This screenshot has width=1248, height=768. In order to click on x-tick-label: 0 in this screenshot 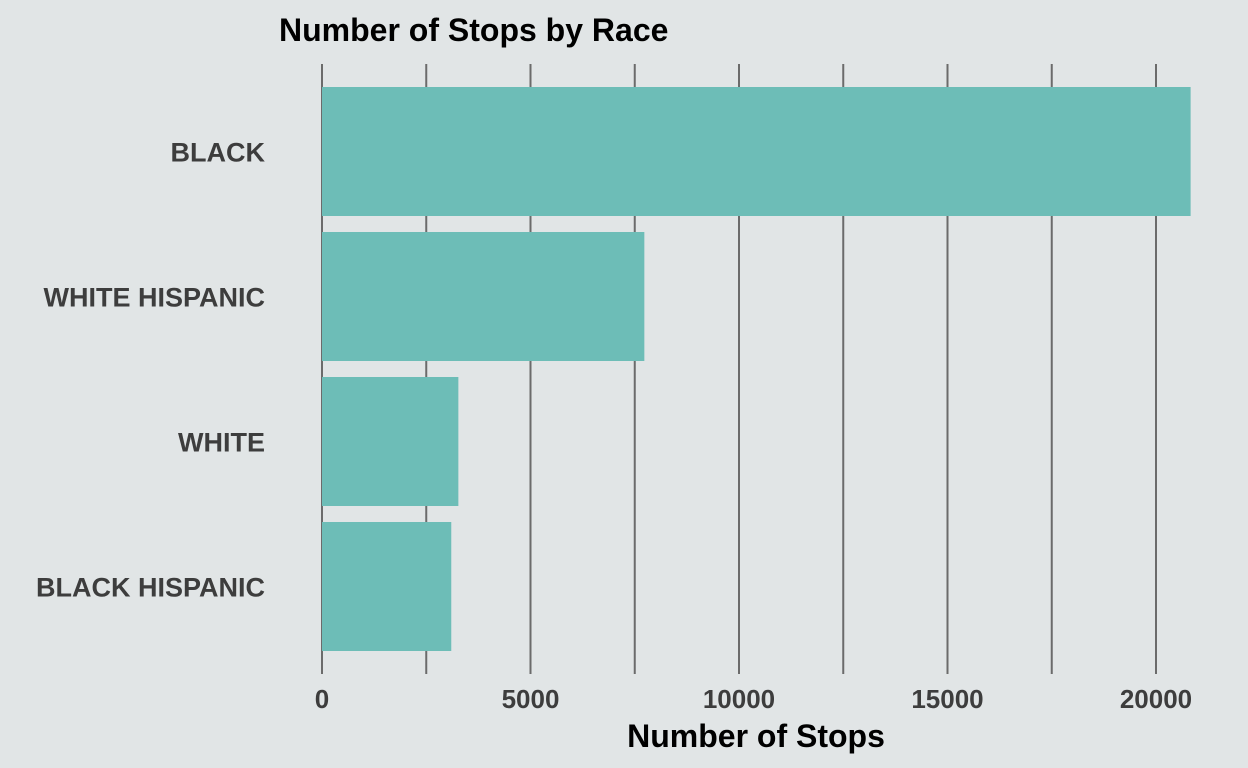, I will do `click(322, 699)`.